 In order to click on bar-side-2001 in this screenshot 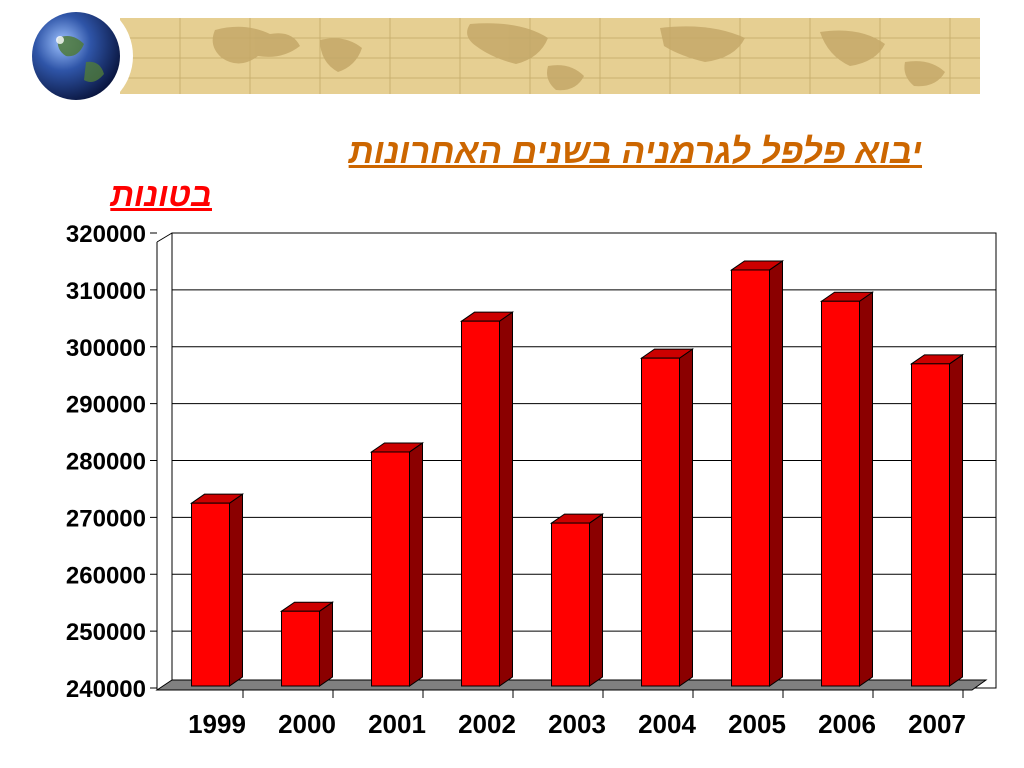, I will do `click(416, 564)`.